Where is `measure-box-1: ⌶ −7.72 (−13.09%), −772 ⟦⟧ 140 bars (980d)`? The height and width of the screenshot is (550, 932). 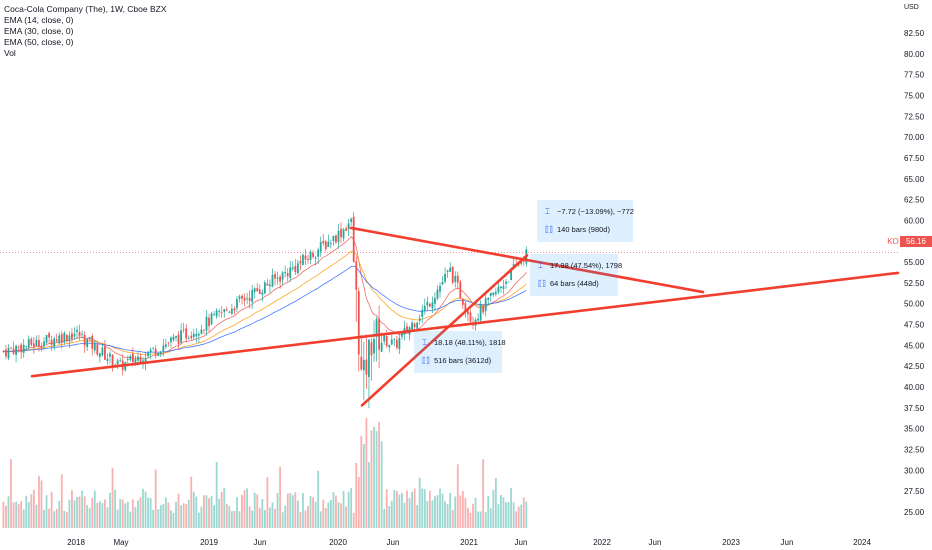 measure-box-1: ⌶ −7.72 (−13.09%), −772 ⟦⟧ 140 bars (980d) is located at coordinates (585, 221).